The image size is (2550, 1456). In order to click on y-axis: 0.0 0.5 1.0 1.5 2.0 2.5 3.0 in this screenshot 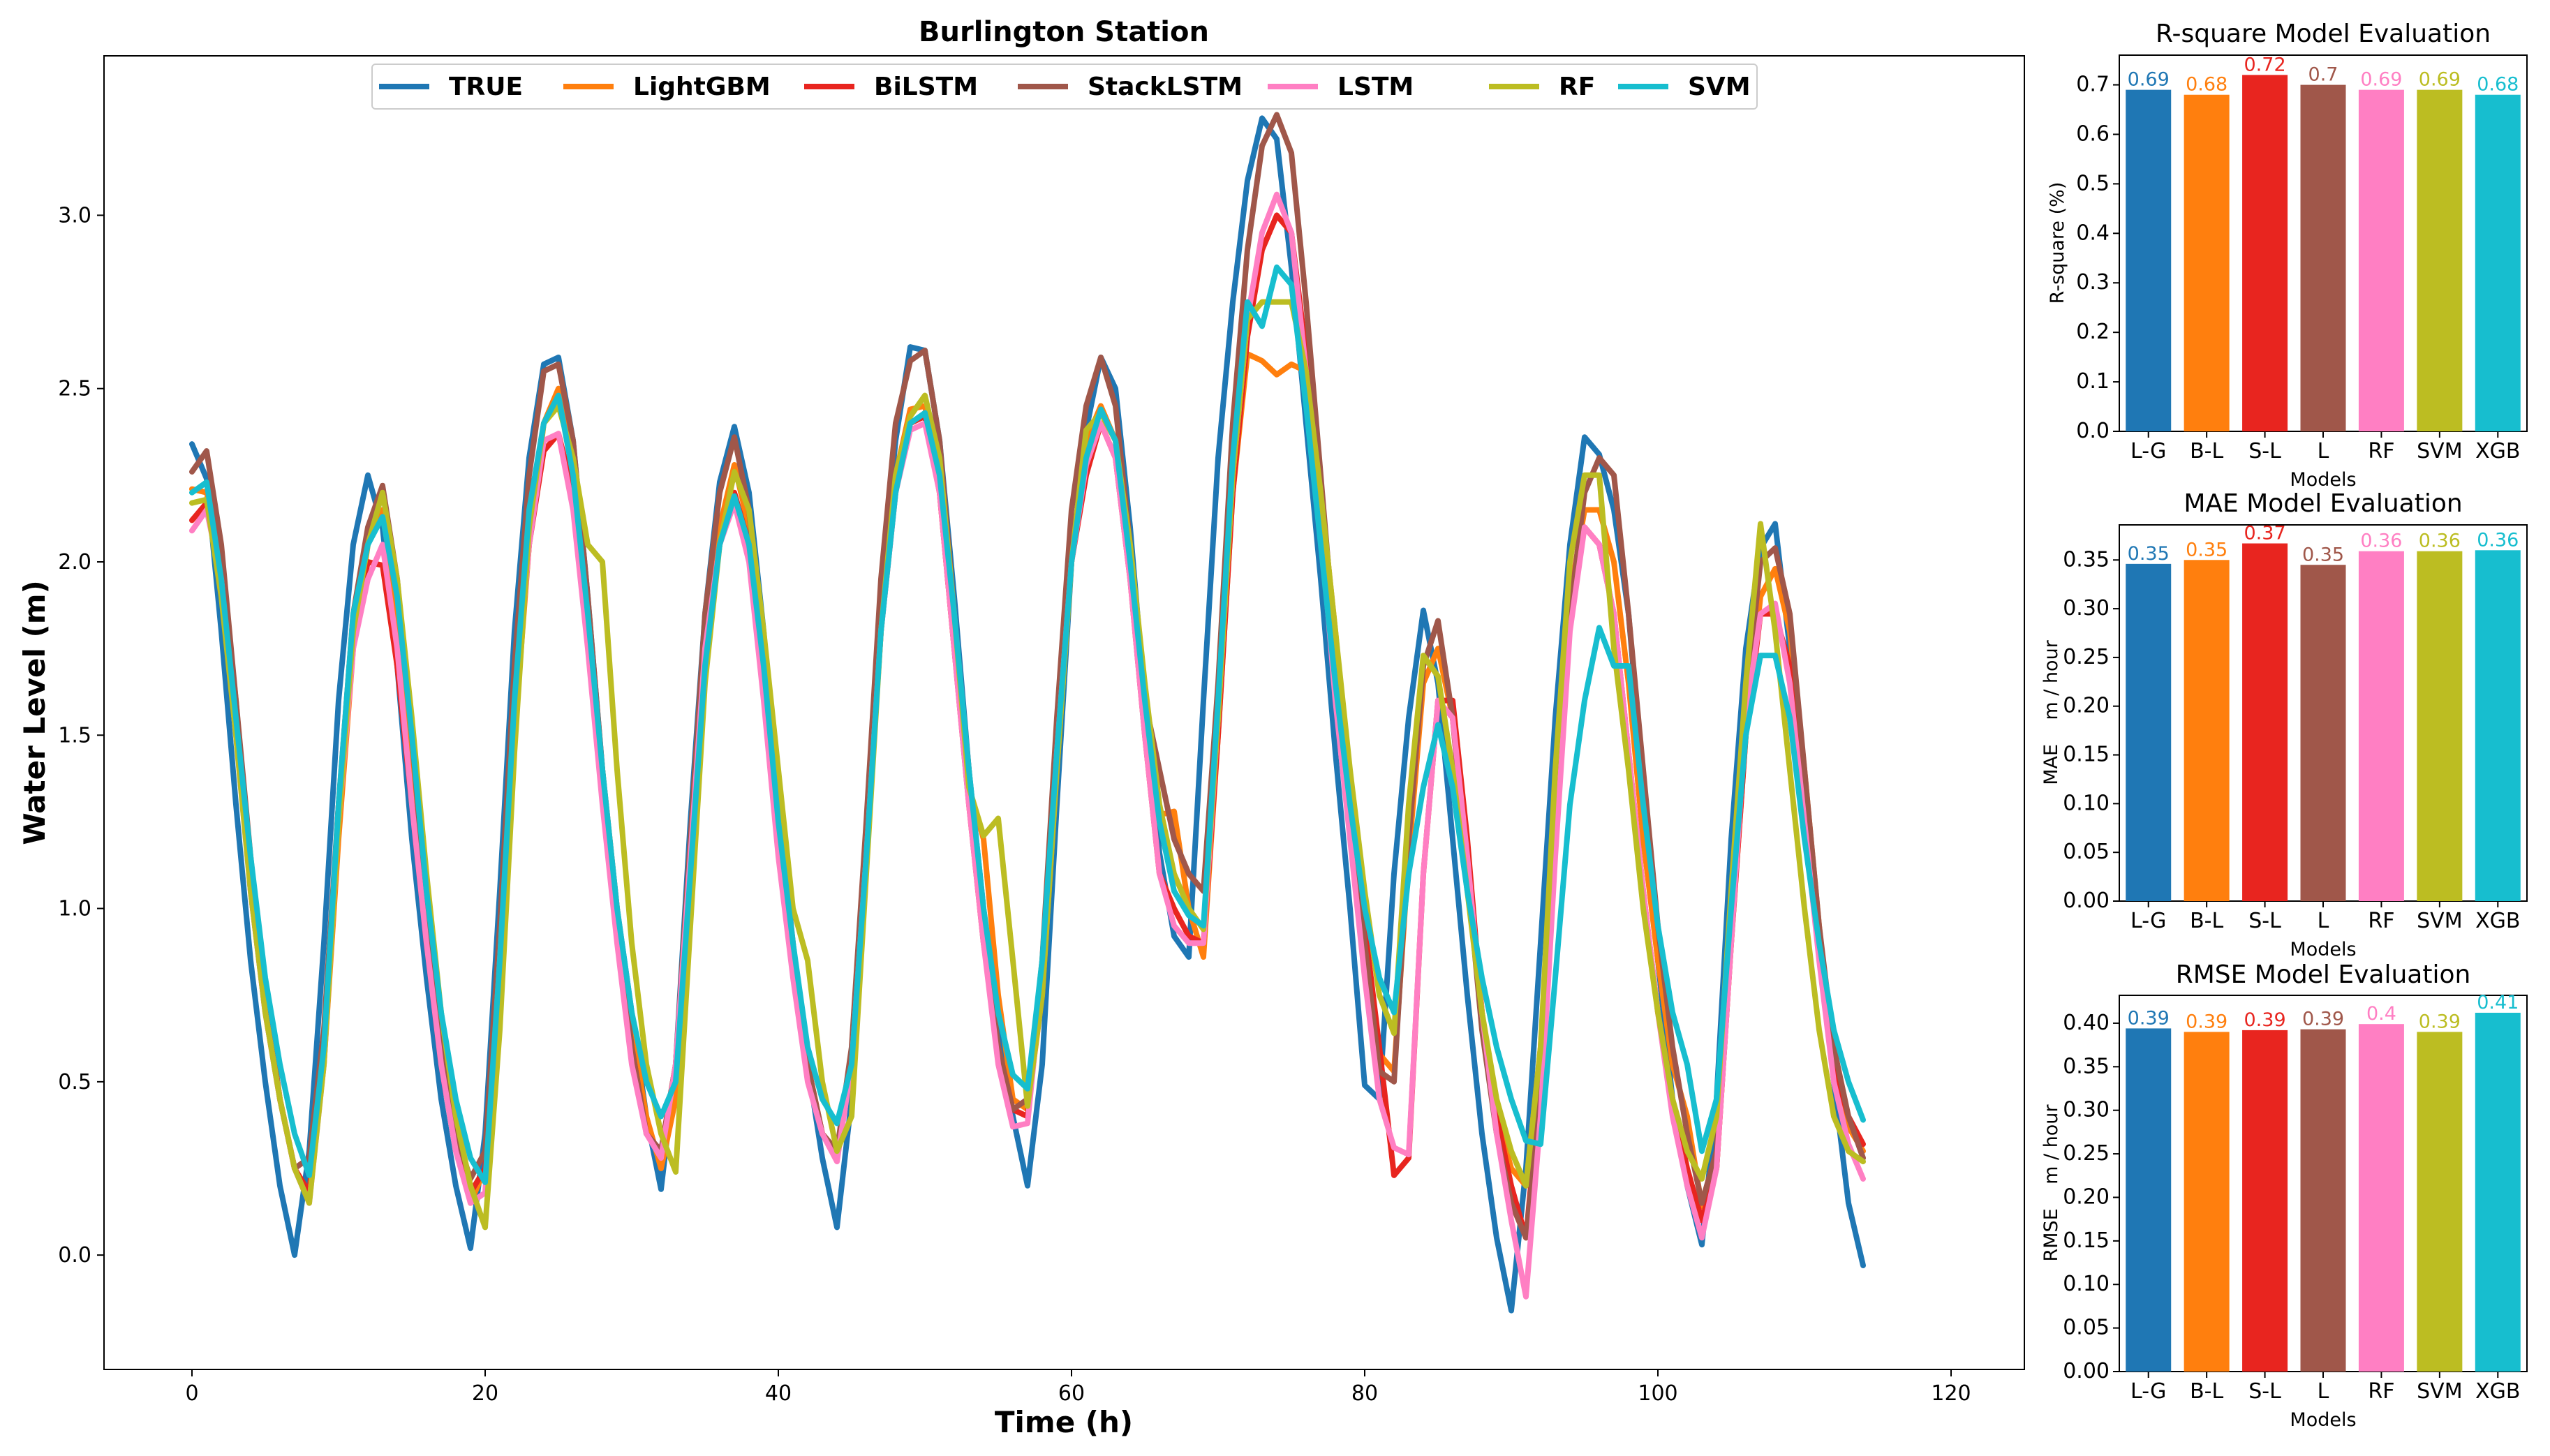, I will do `click(81, 735)`.